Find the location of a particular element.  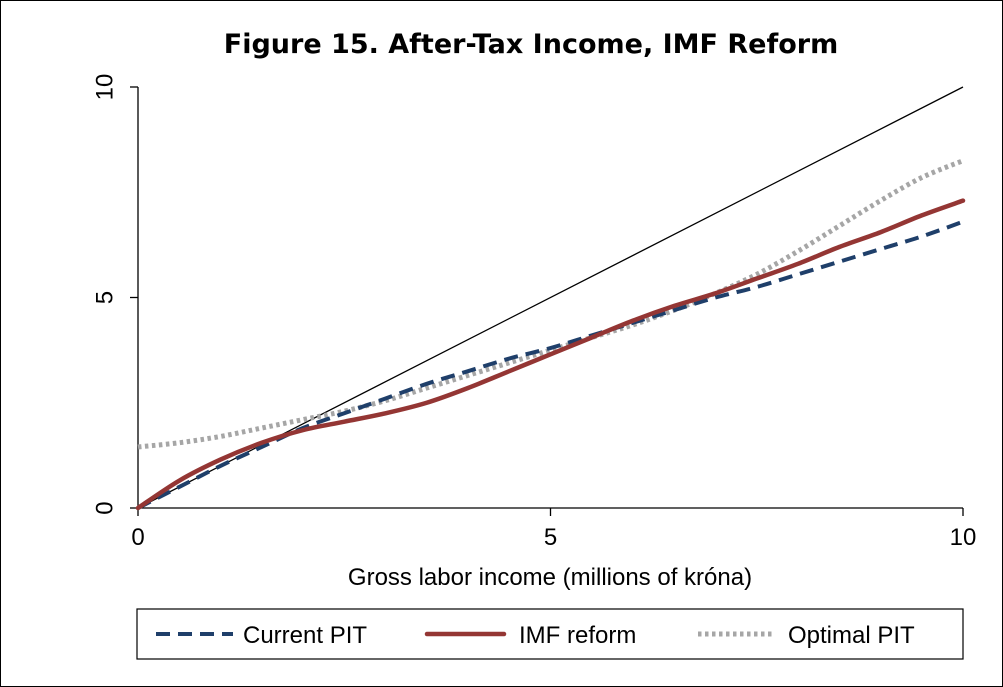

y-tick-label: 10 is located at coordinates (104, 87).